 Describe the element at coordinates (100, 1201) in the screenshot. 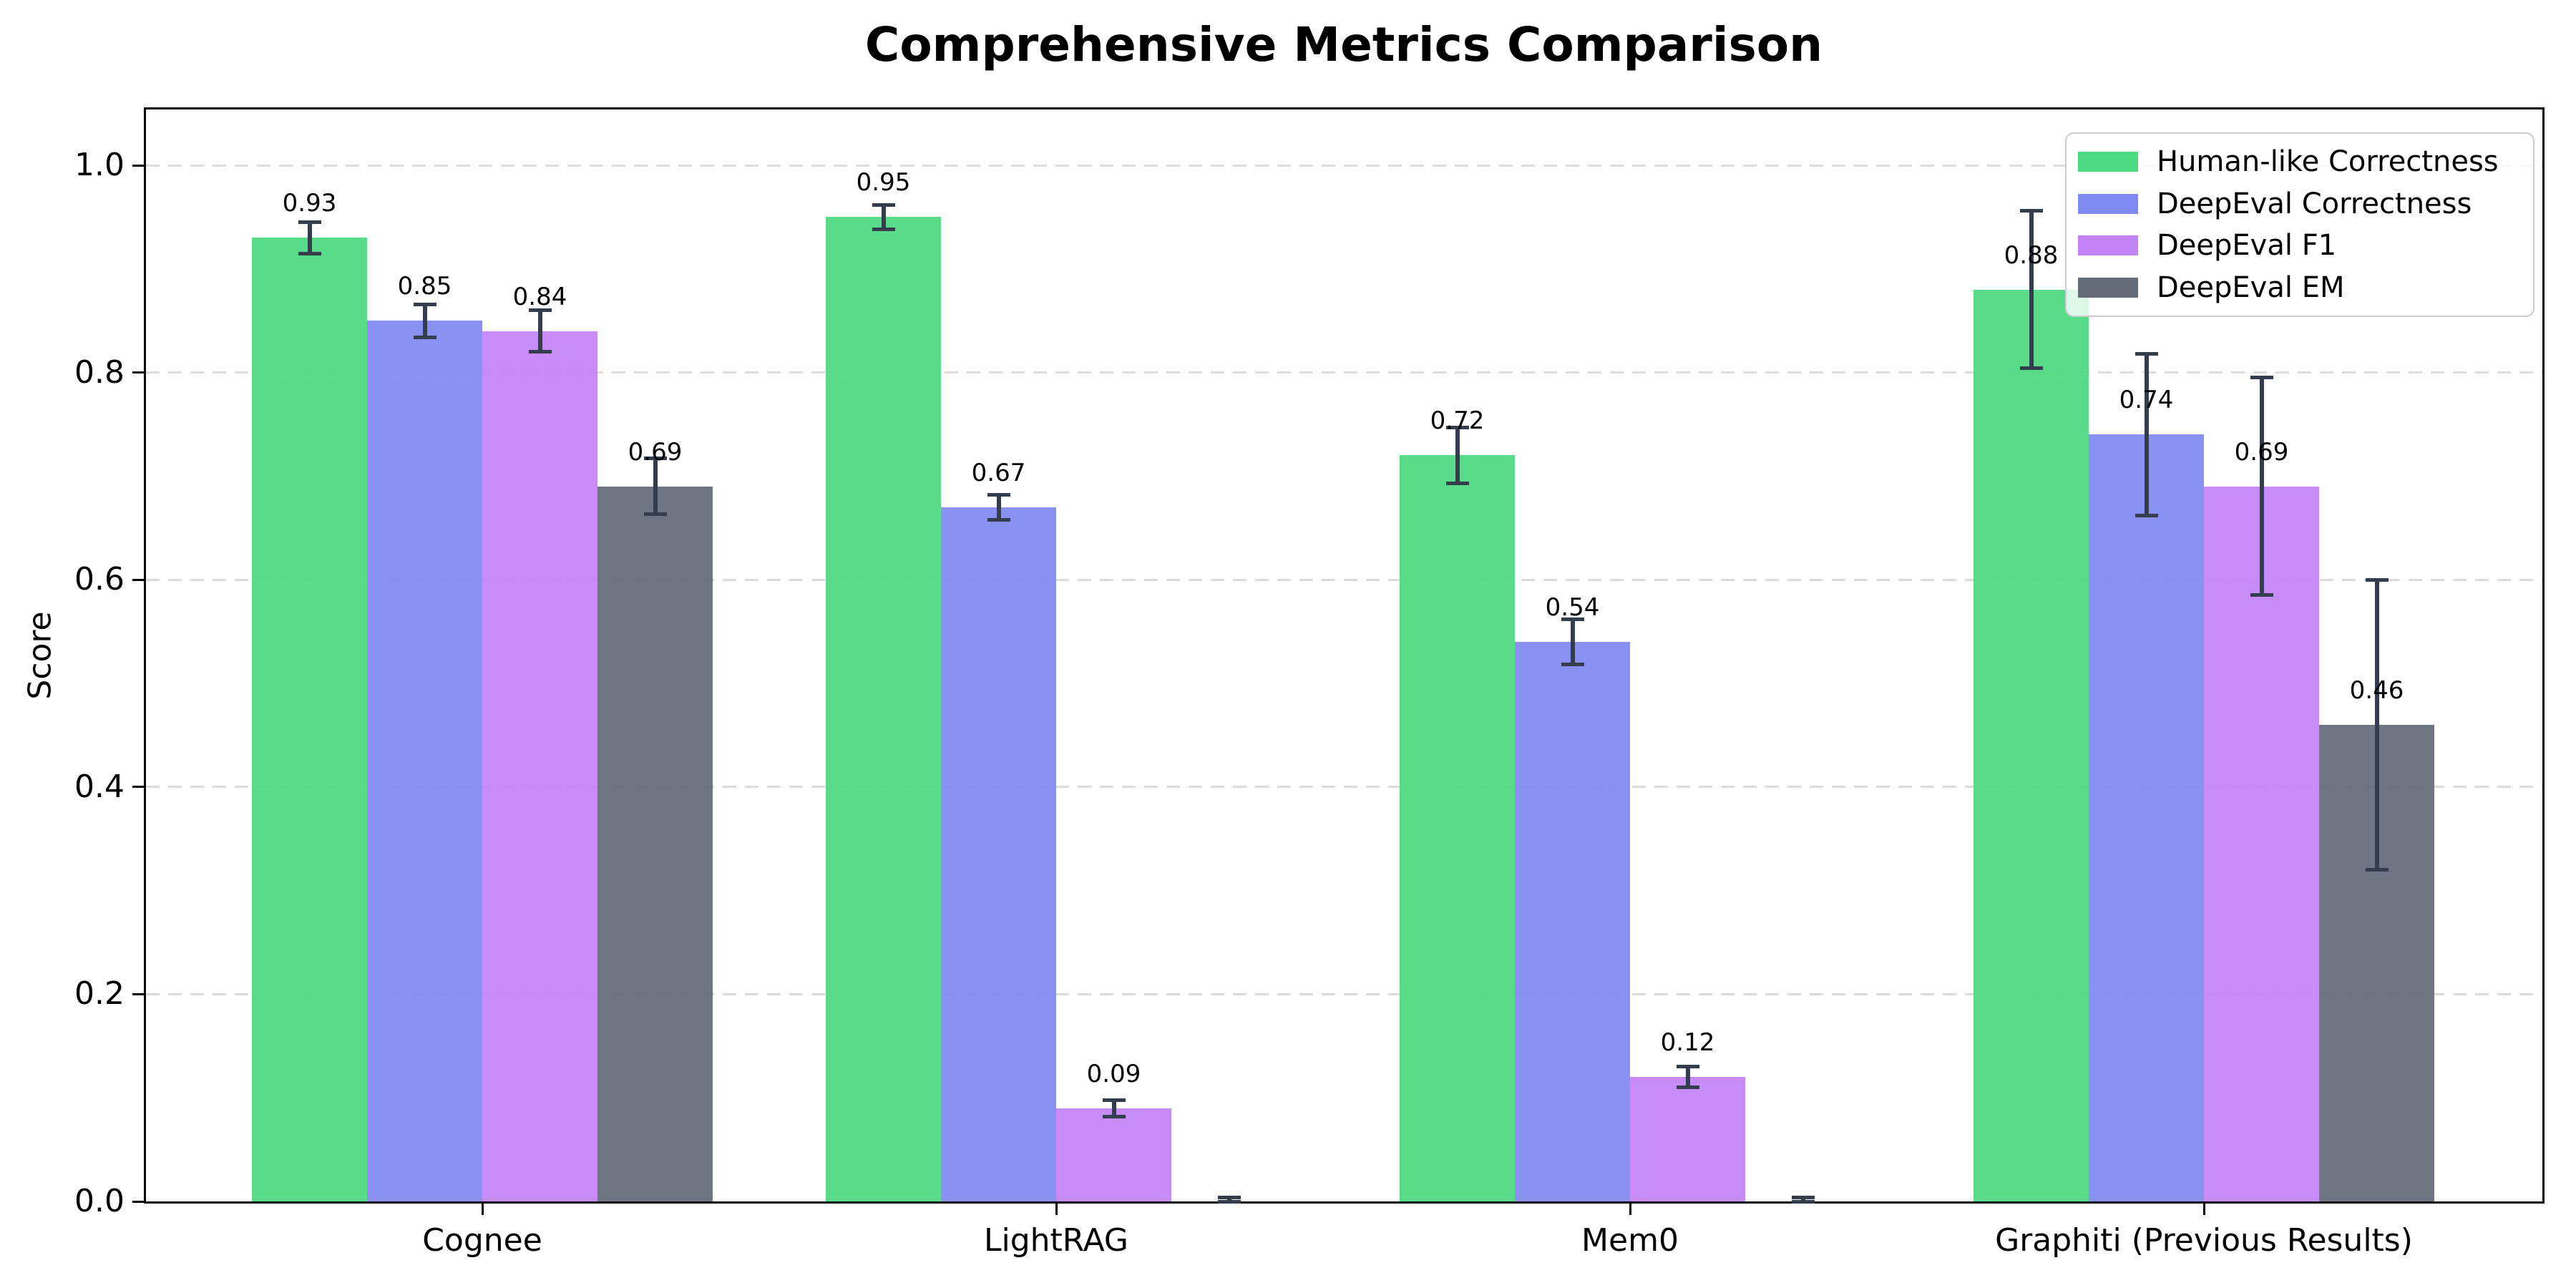

I see `y-tick-label: 0.0` at that location.